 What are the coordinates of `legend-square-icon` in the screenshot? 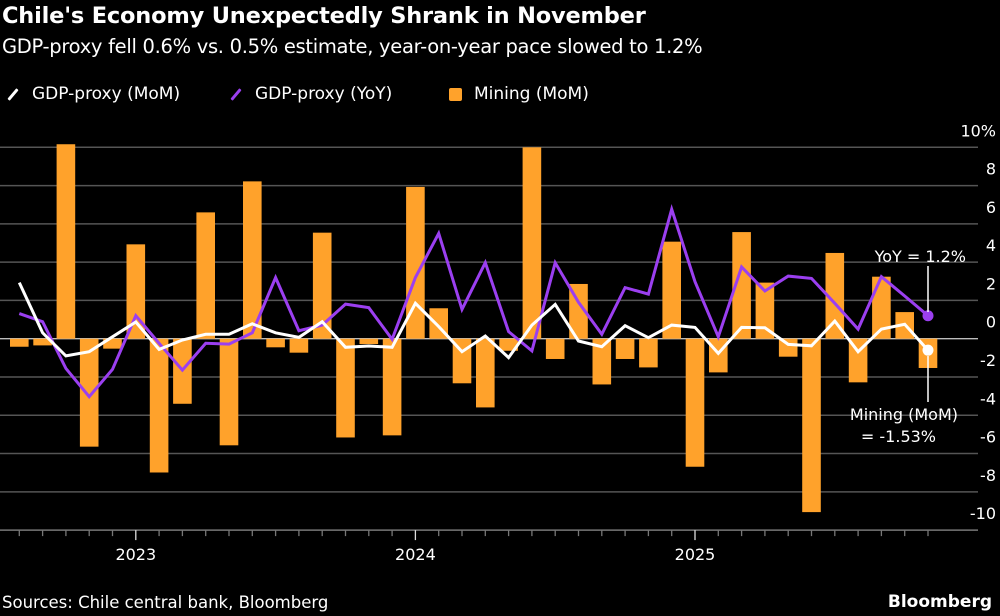 It's located at (455, 94).